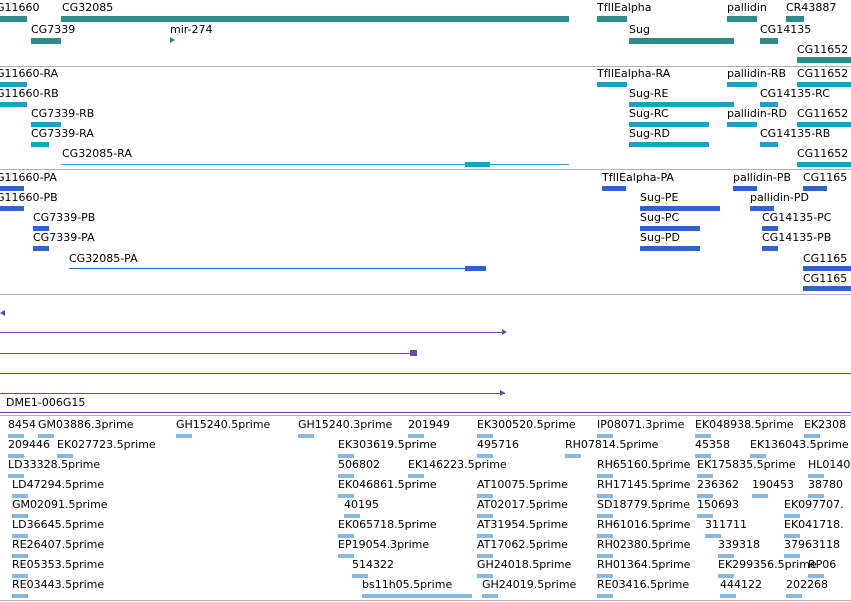 This screenshot has height=602, width=851. What do you see at coordinates (524, 564) in the screenshot?
I see `est-label: GH24018.5prime` at bounding box center [524, 564].